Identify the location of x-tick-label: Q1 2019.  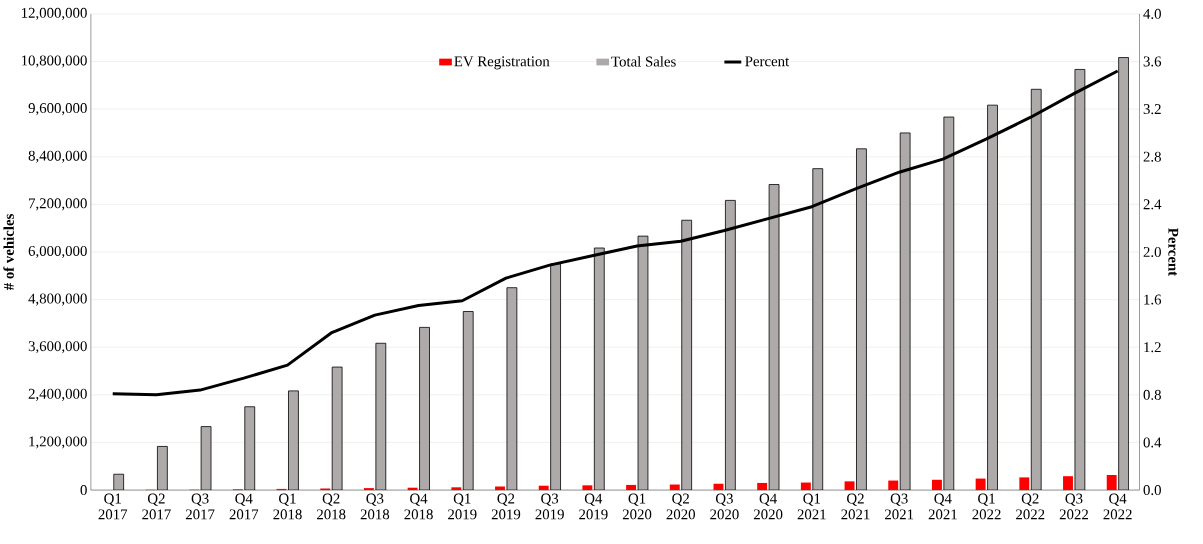
(462, 506).